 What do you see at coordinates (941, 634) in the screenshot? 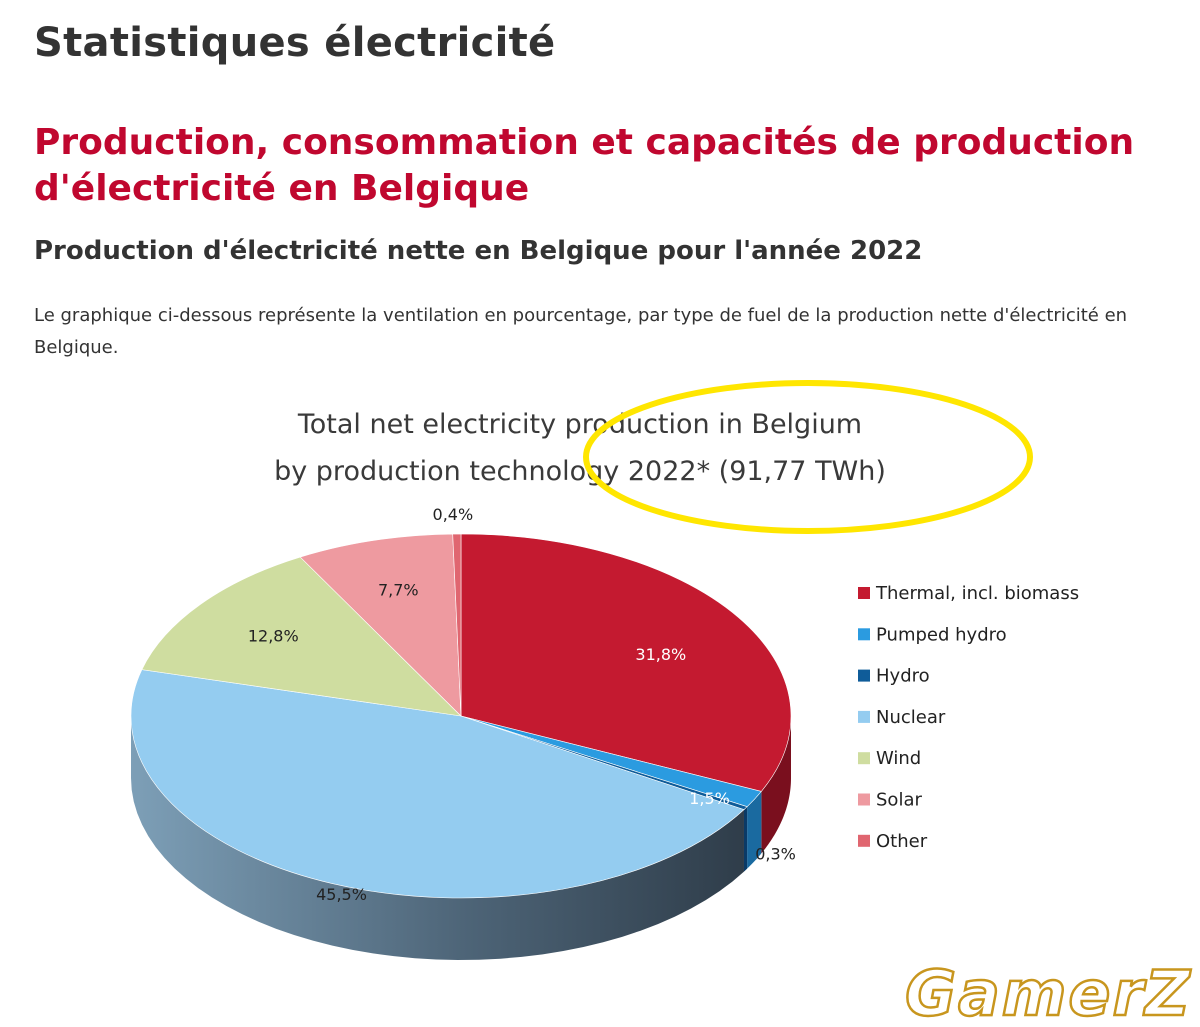
I see `legend-label-pumped-hydro: Pumped hydro` at bounding box center [941, 634].